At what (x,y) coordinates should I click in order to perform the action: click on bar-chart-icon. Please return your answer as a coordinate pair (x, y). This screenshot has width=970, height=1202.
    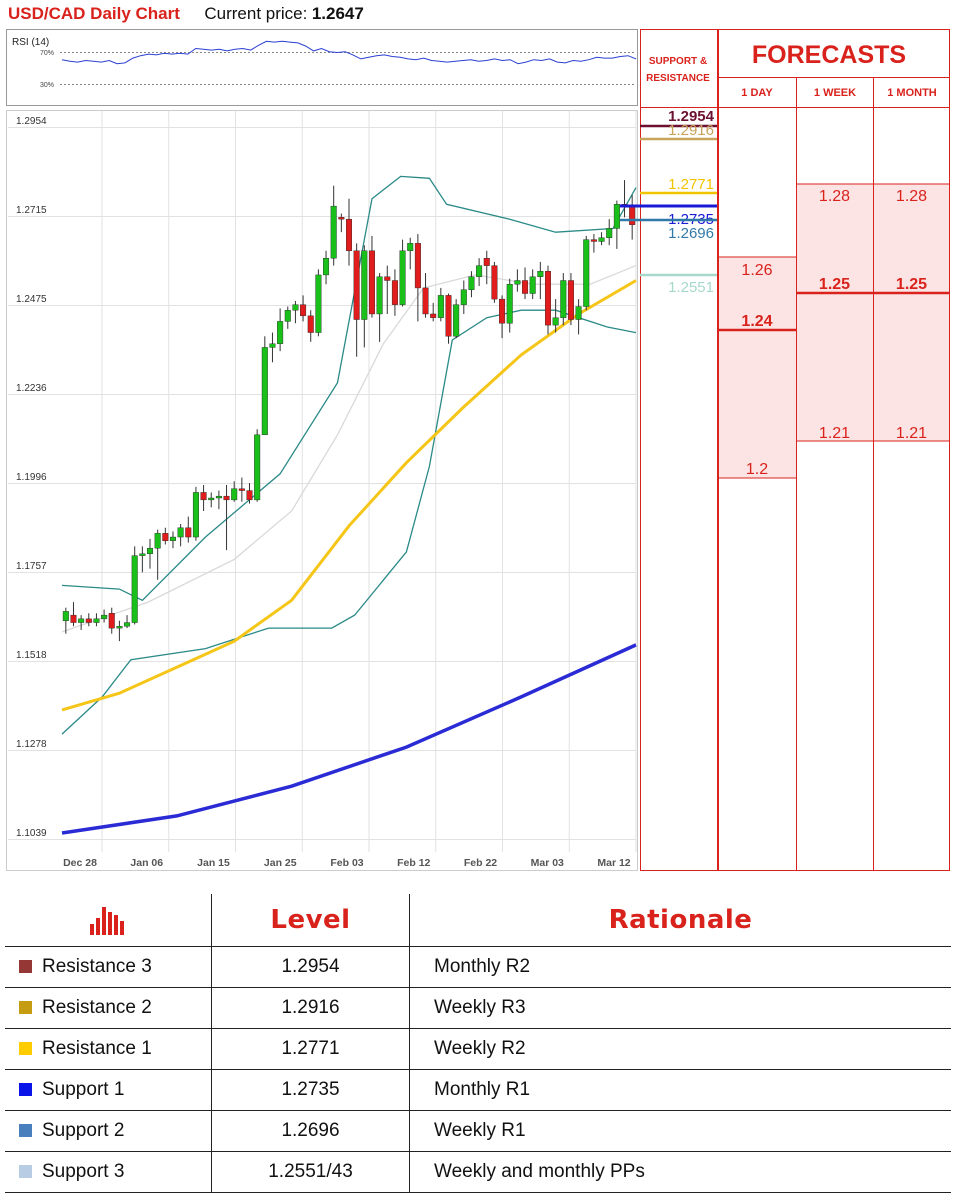
    Looking at the image, I should click on (107, 921).